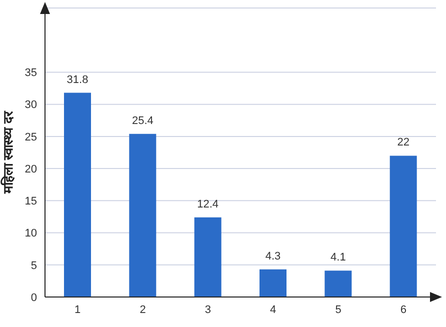 This screenshot has height=327, width=446. Describe the element at coordinates (8, 152) in the screenshot. I see `y-axis-title: महिला स्वास्थ्य दर` at that location.